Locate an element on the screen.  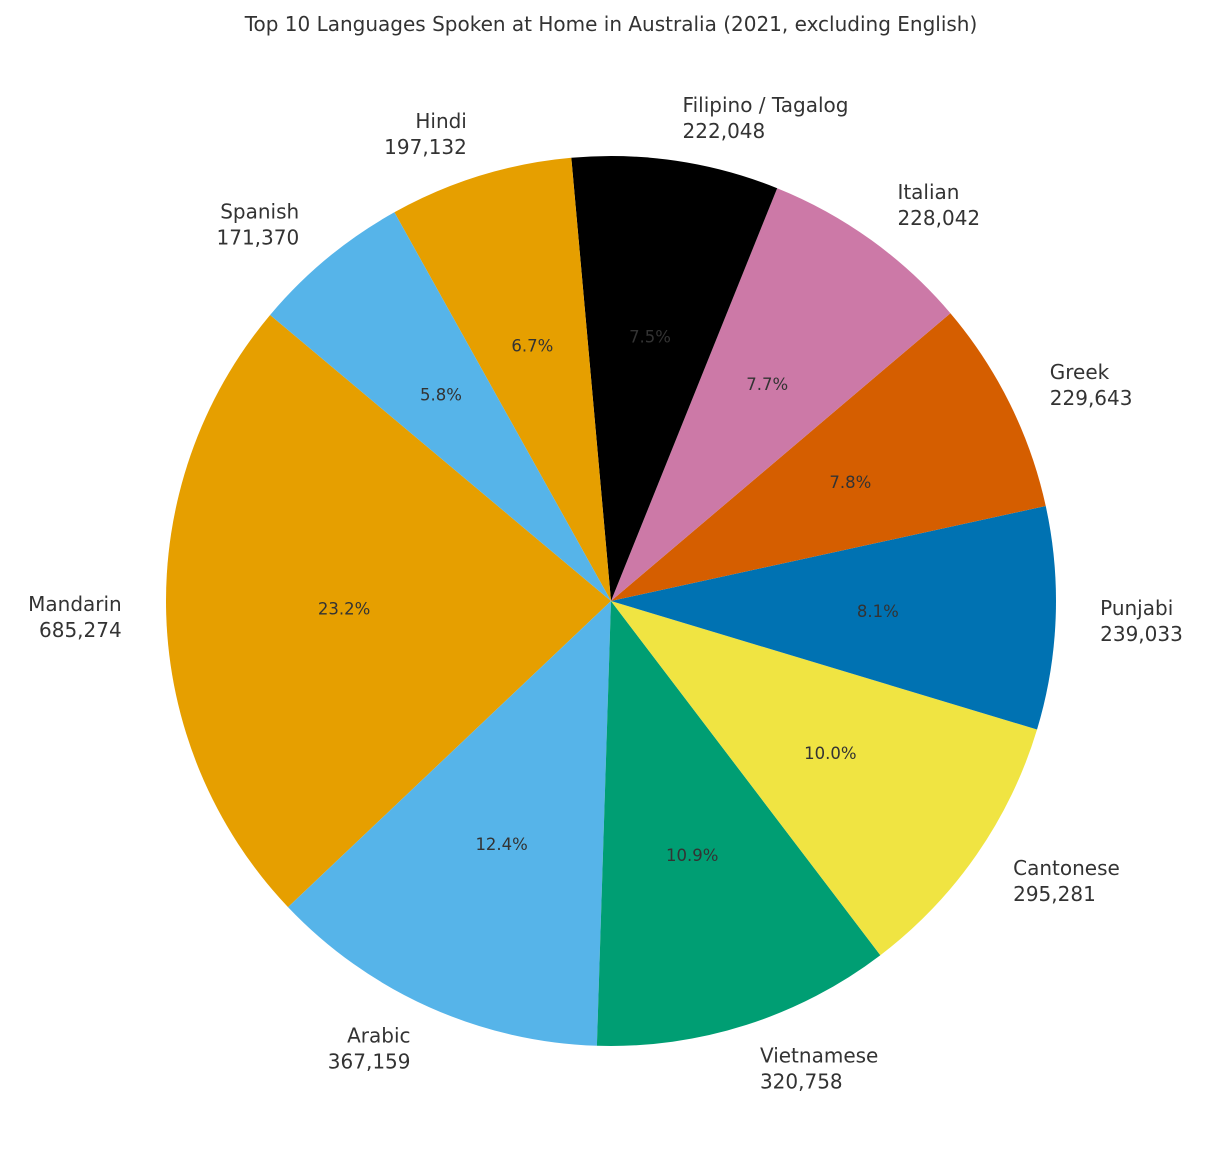
percent-label-filipino-tagalog: 7.5% is located at coordinates (650, 336).